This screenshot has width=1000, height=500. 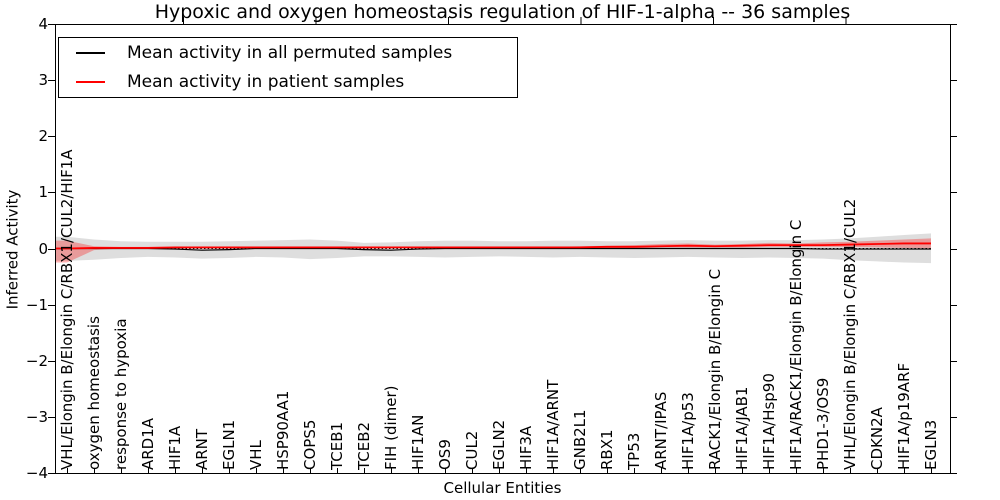 I want to click on x-tick-label: HSP90AA1, so click(x=283, y=430).